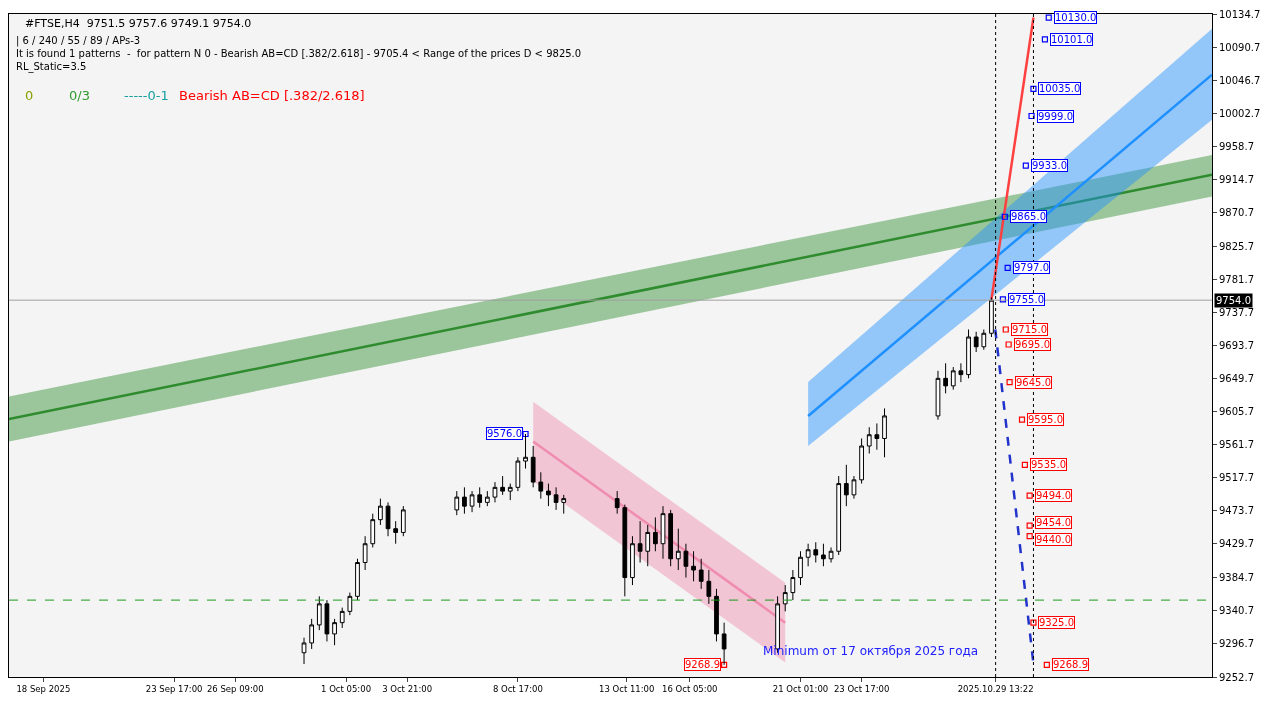 Image resolution: width=1268 pixels, height=703 pixels. Describe the element at coordinates (1033, 382) in the screenshot. I see `annotation: 9645.0` at that location.